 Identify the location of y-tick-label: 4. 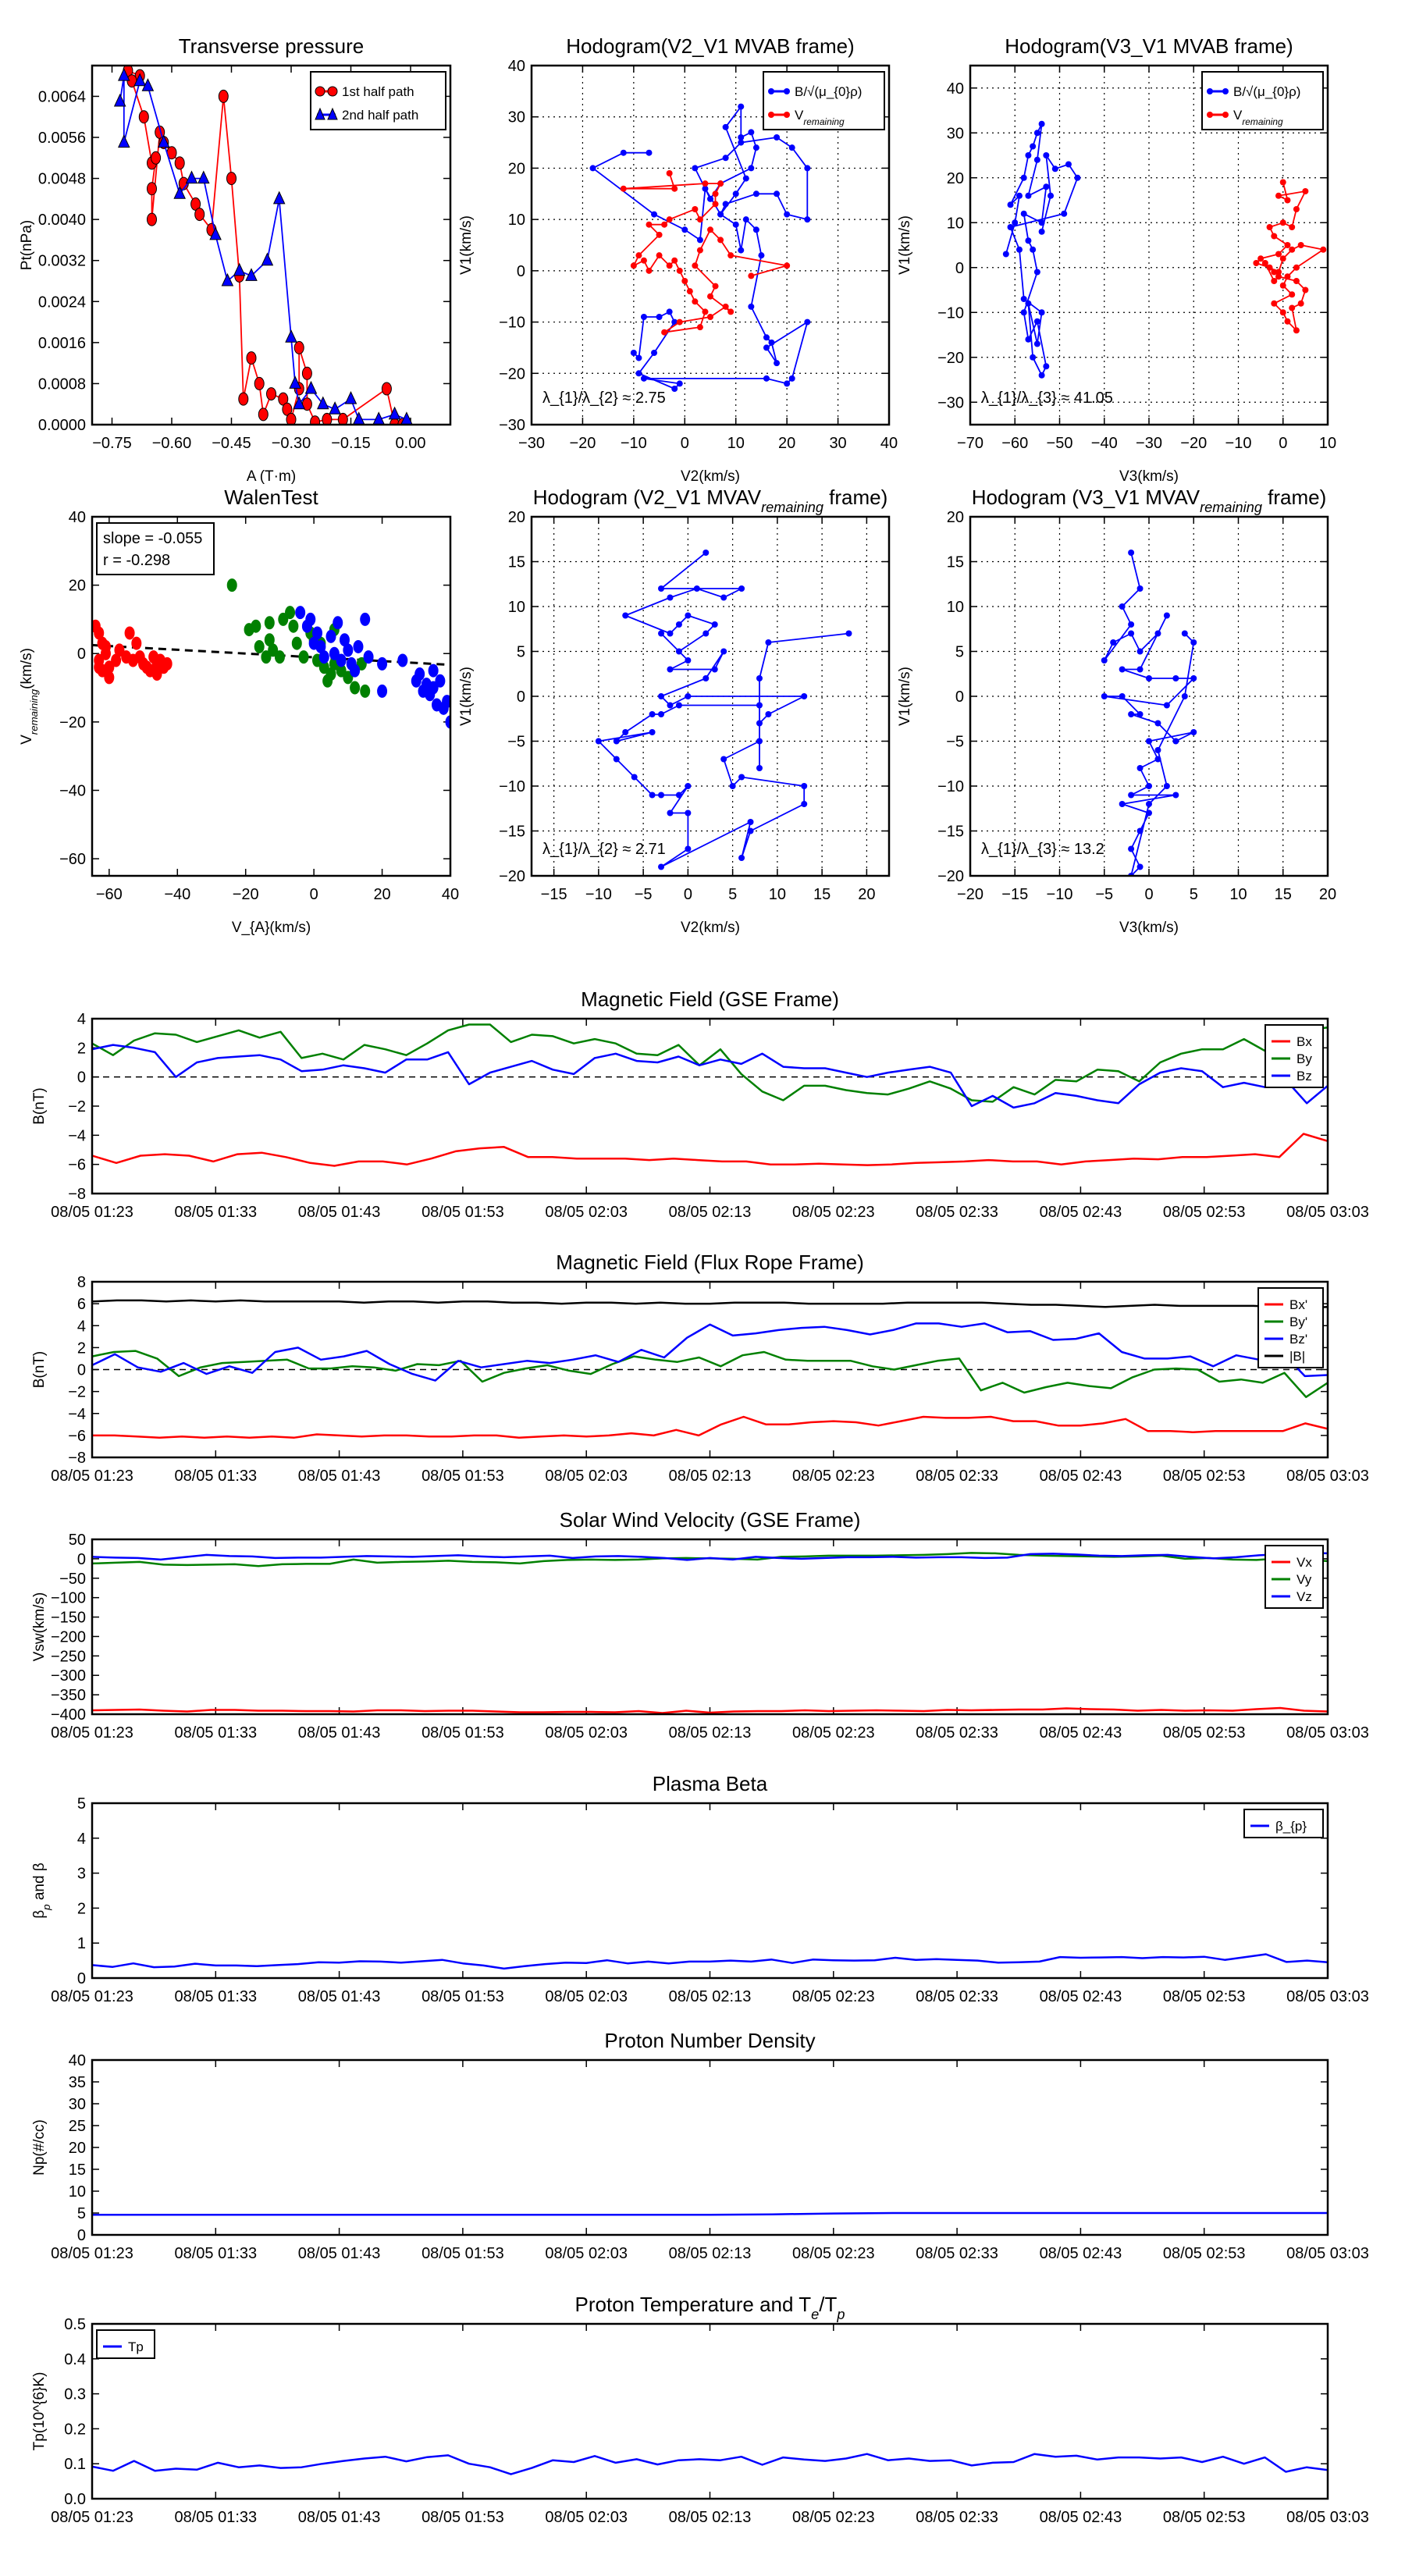
(81, 1839).